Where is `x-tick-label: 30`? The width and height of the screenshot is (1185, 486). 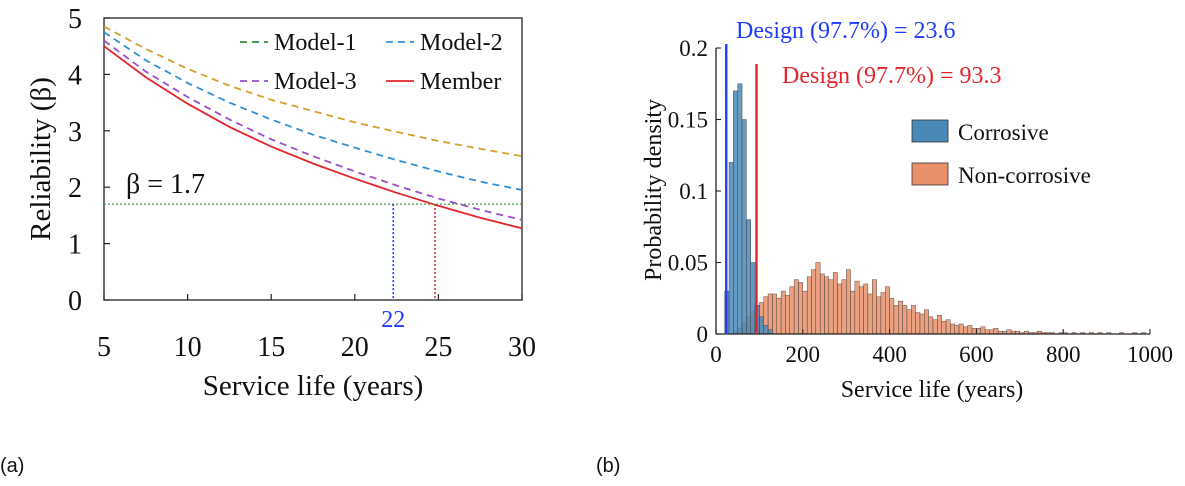 x-tick-label: 30 is located at coordinates (522, 347).